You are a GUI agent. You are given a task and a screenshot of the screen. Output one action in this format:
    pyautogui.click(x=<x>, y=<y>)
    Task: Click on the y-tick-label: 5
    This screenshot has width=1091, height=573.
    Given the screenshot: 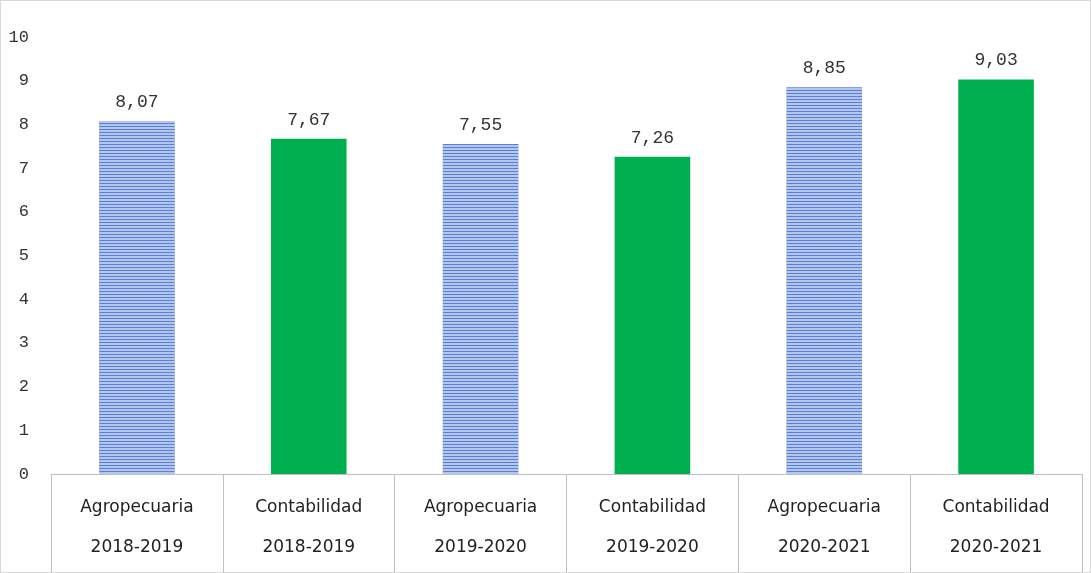 What is the action you would take?
    pyautogui.click(x=23, y=255)
    